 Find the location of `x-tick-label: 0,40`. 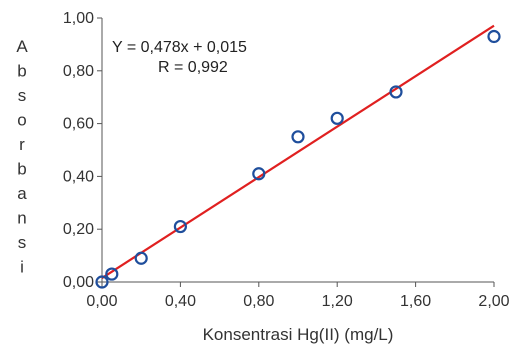

x-tick-label: 0,40 is located at coordinates (180, 301).